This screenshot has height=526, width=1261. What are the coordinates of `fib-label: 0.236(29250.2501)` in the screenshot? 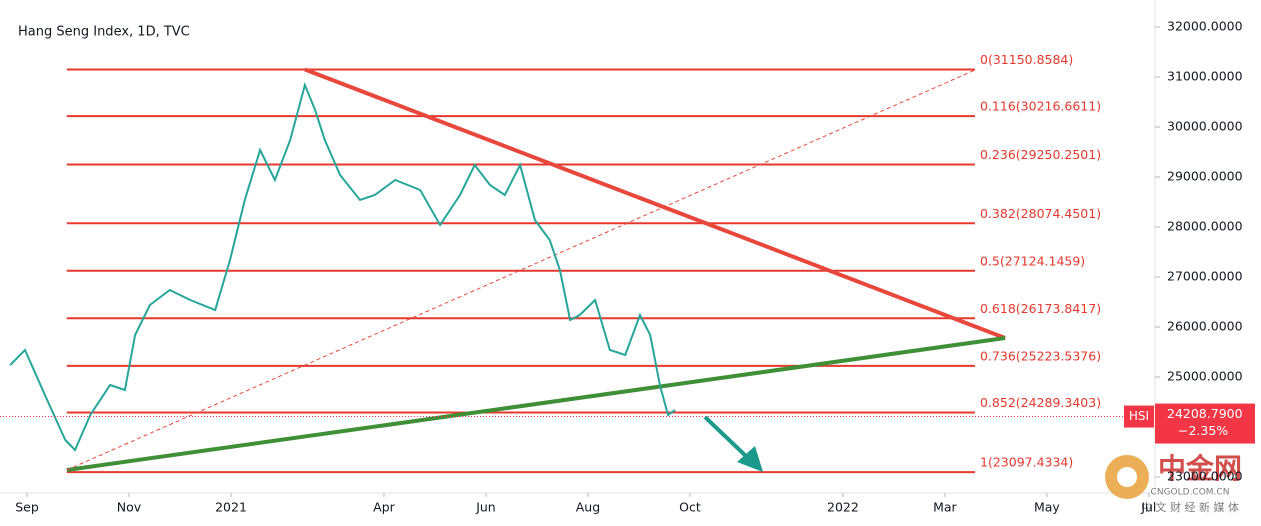 It's located at (1040, 154).